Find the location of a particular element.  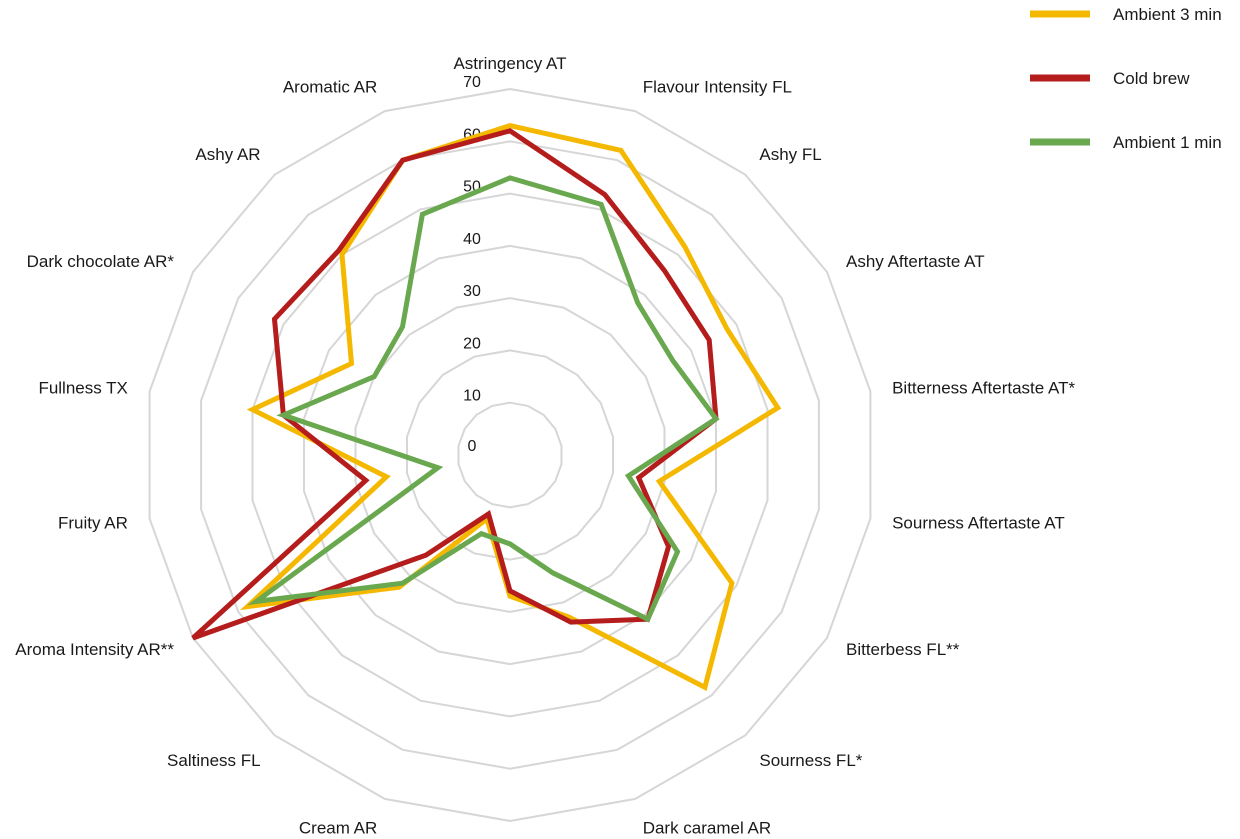

axis-label: Ashy AR is located at coordinates (227, 154).